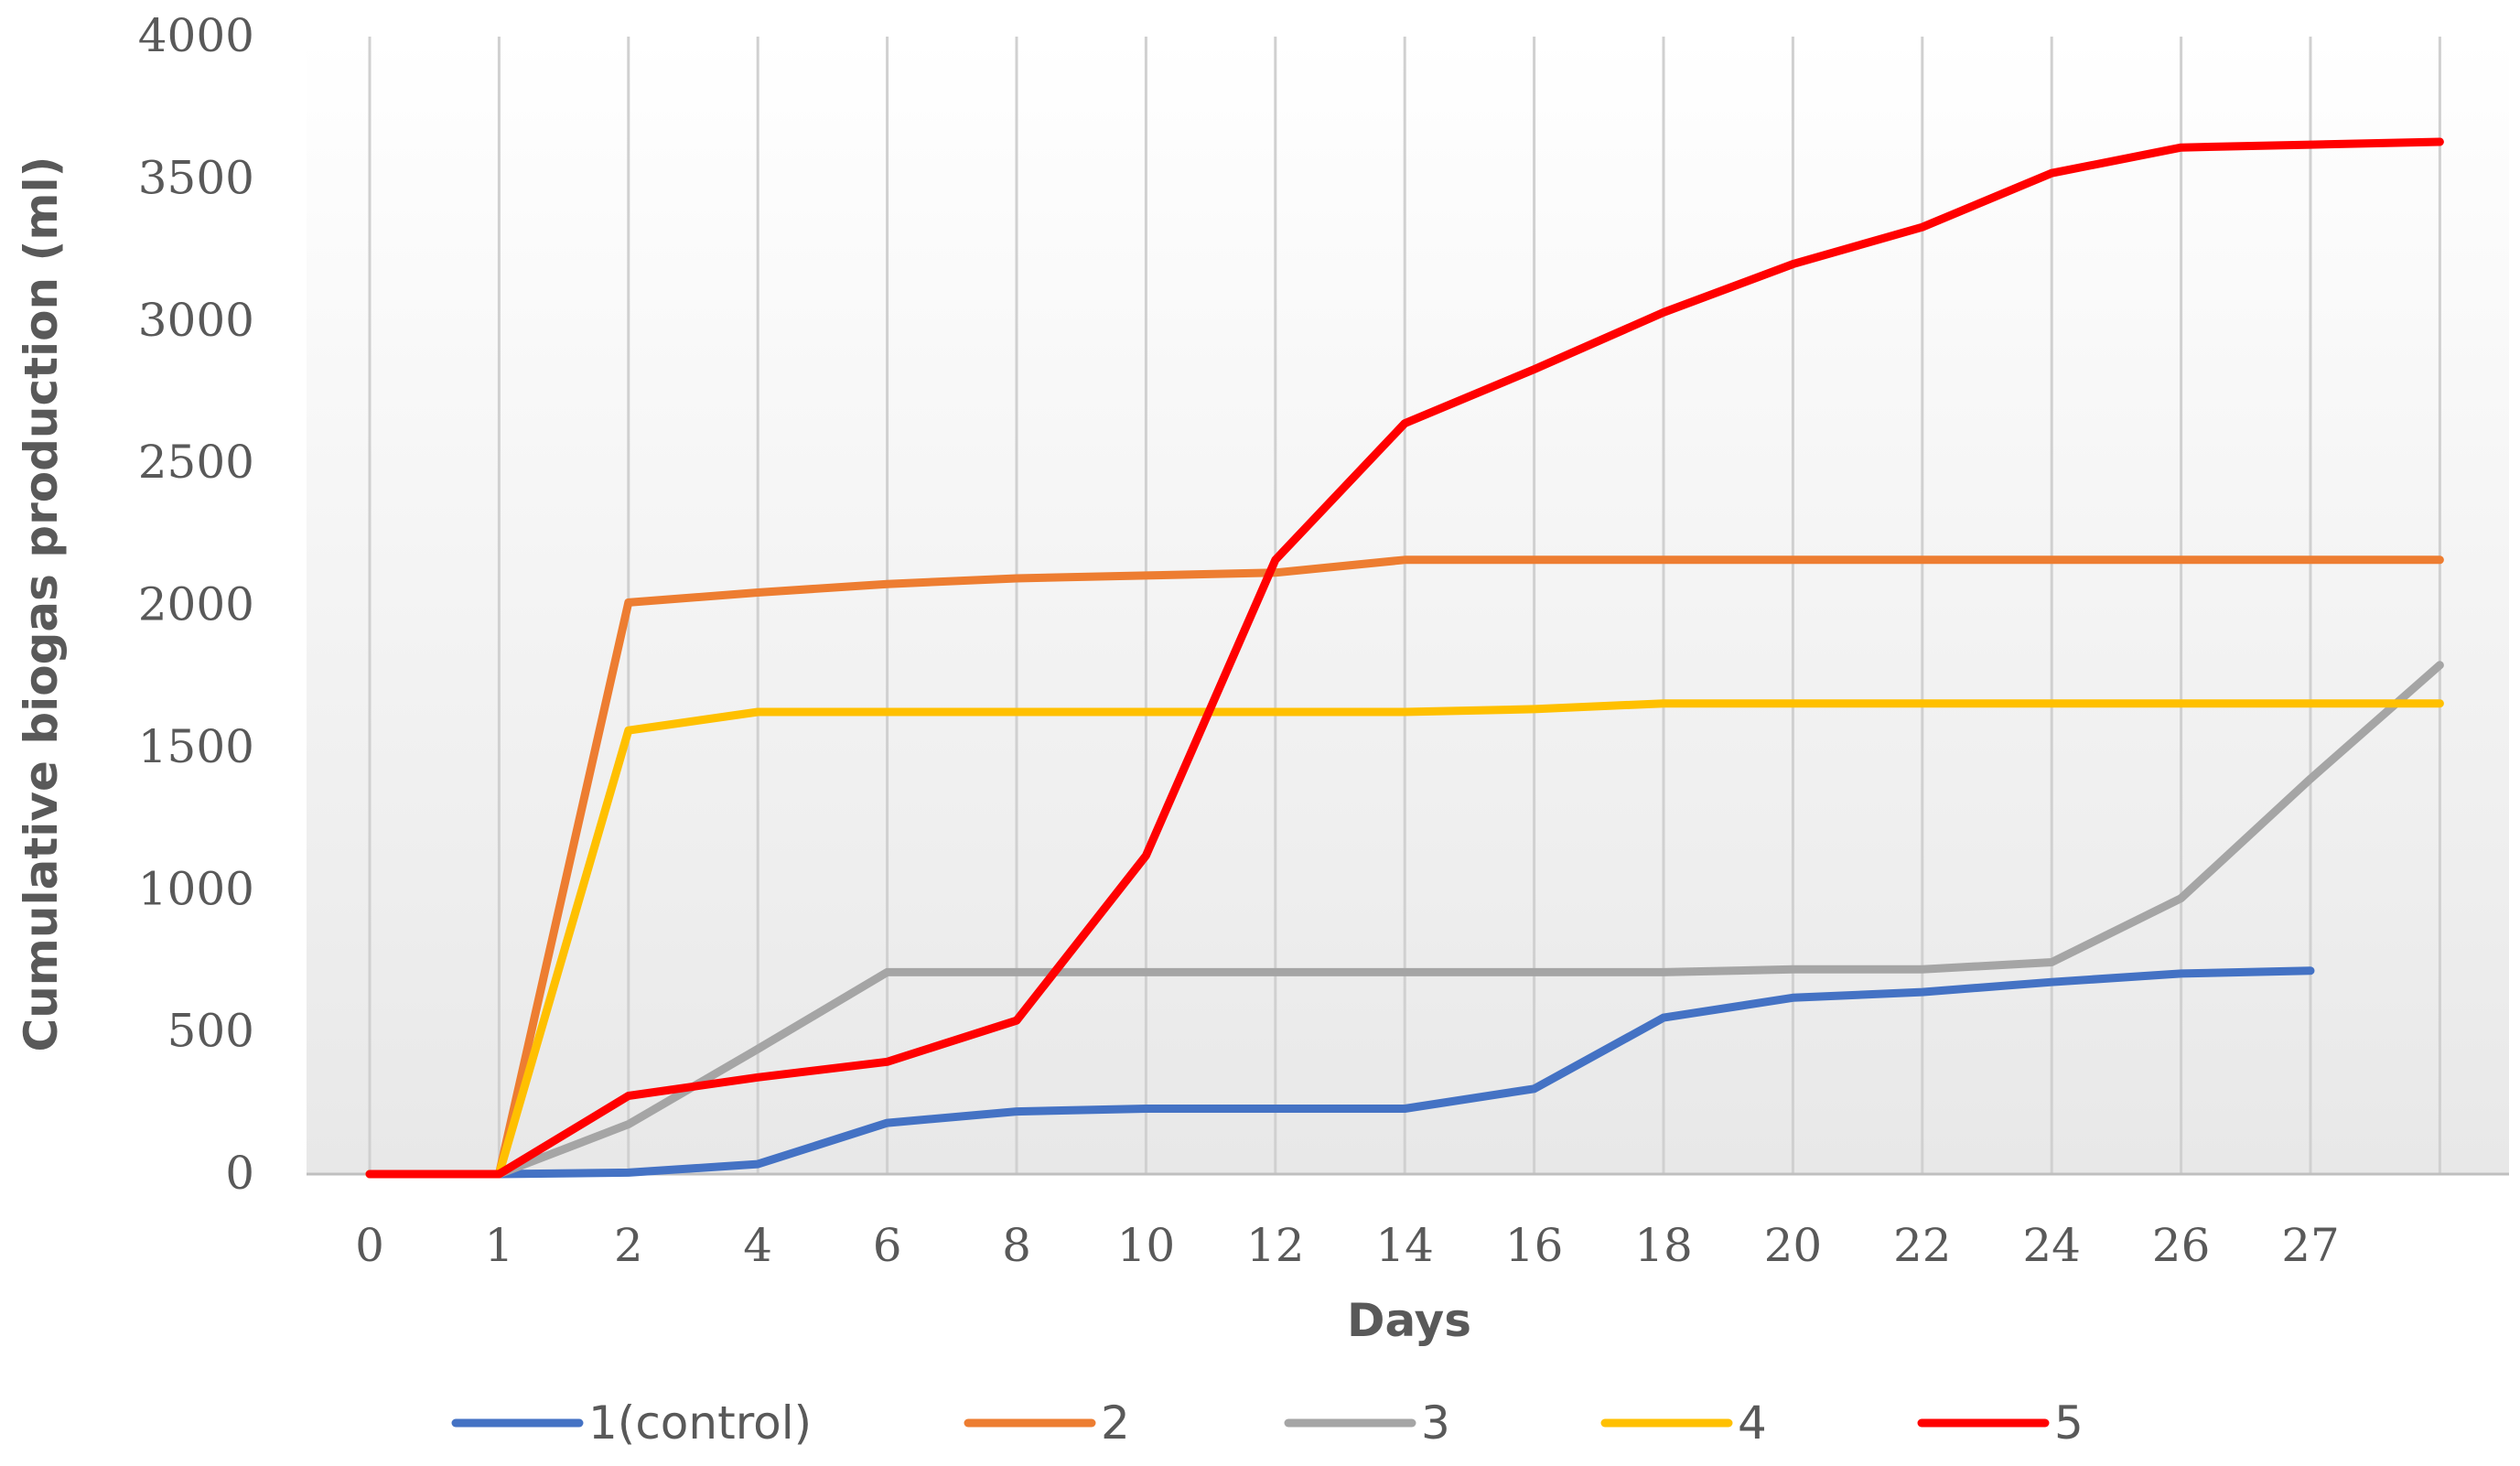 The height and width of the screenshot is (1466, 2520). I want to click on y-tick-label: 3500, so click(196, 178).